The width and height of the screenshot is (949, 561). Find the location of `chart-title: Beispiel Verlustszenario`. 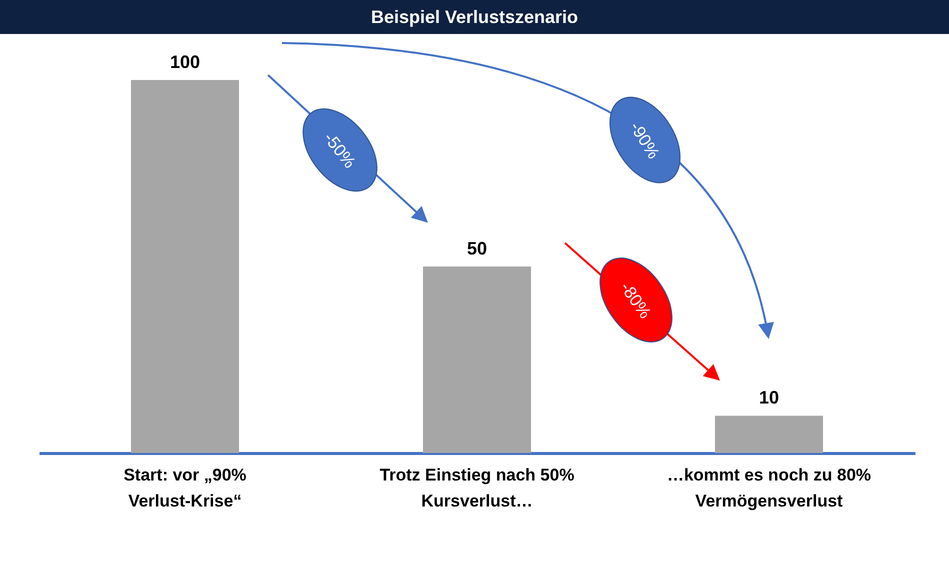

chart-title: Beispiel Verlustszenario is located at coordinates (474, 17).